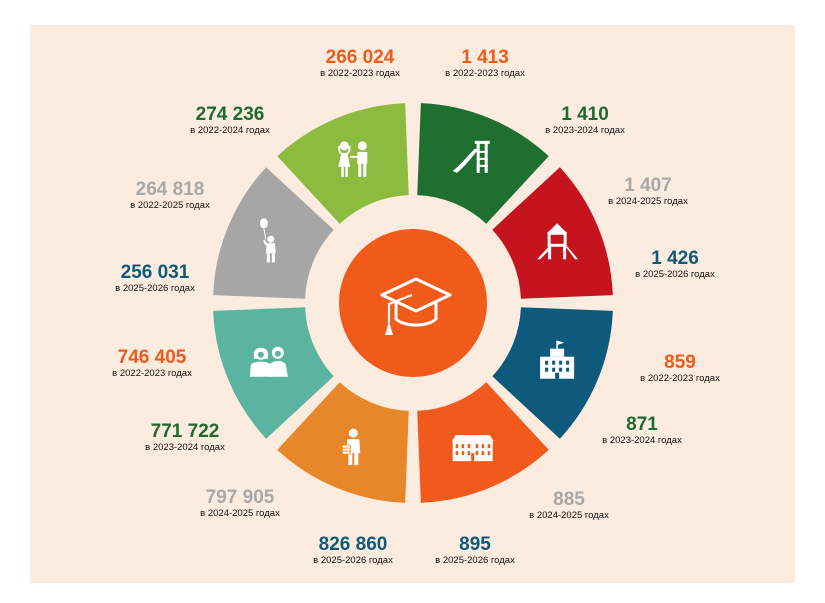 The image size is (825, 603). I want to click on label-value: 1 413, so click(485, 57).